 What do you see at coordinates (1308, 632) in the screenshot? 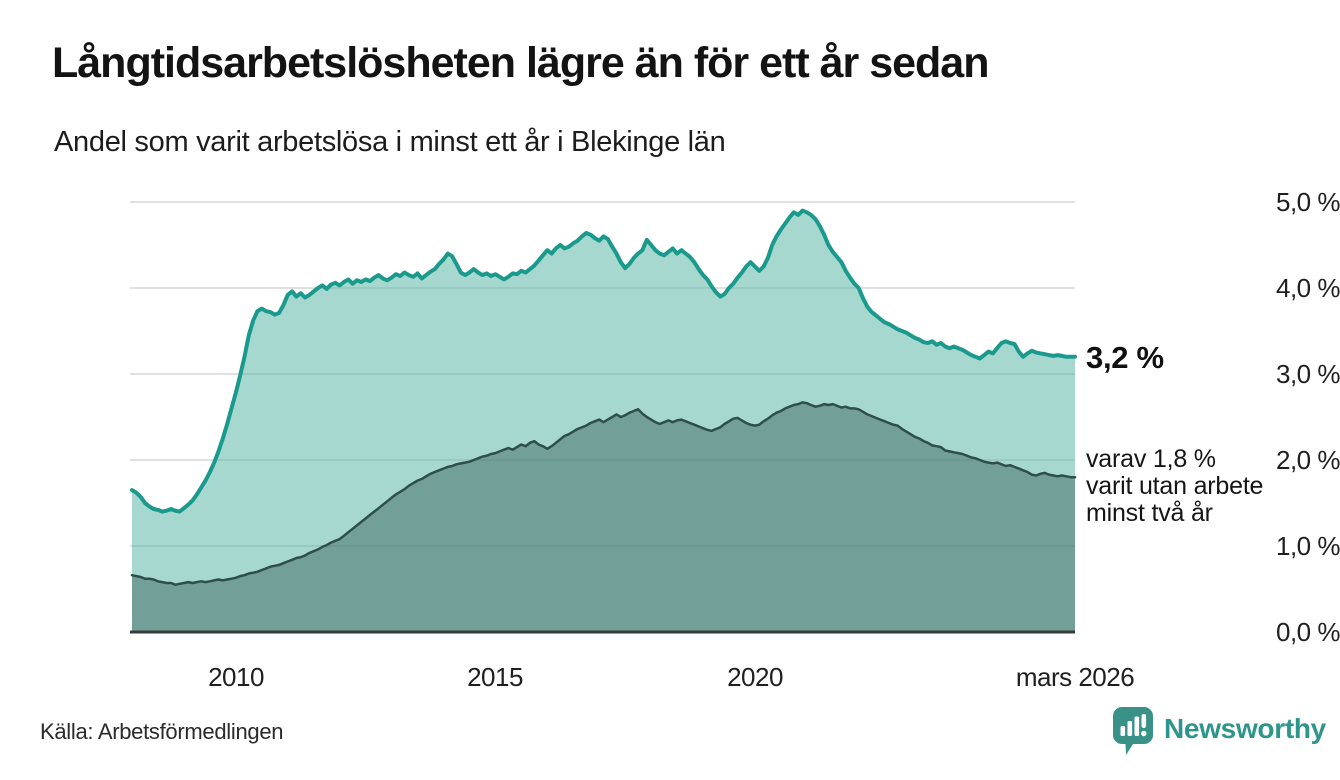
I see `y-axis-tick-label: 0,0 %` at bounding box center [1308, 632].